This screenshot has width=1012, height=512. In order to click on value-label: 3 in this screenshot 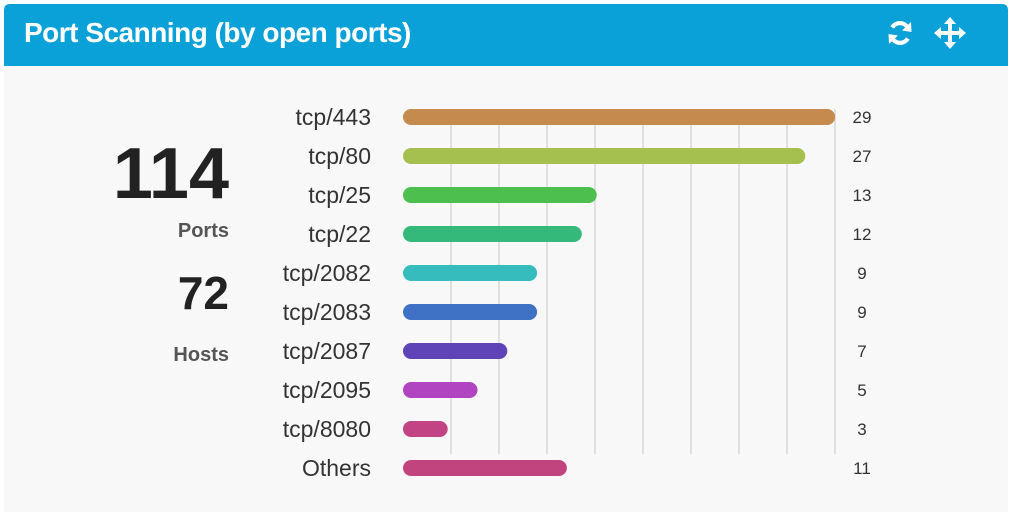, I will do `click(861, 429)`.